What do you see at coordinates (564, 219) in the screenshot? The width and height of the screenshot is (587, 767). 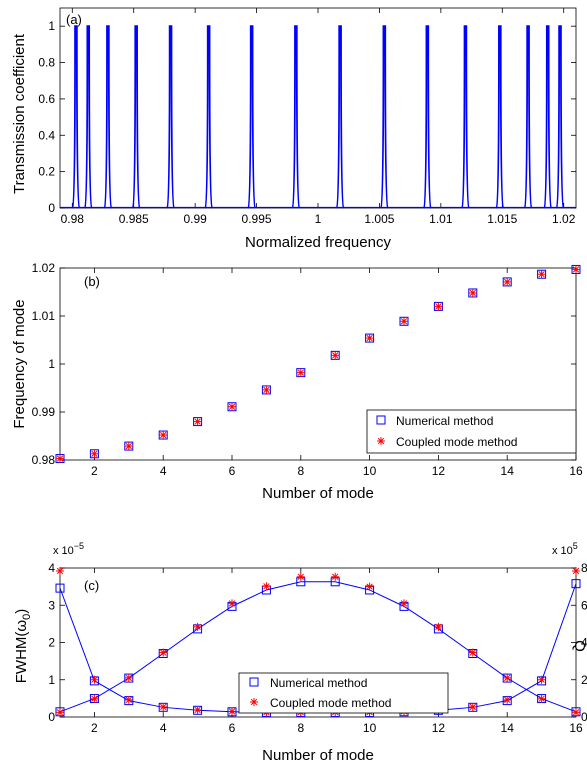 I see `x-tick-label: 1.02` at bounding box center [564, 219].